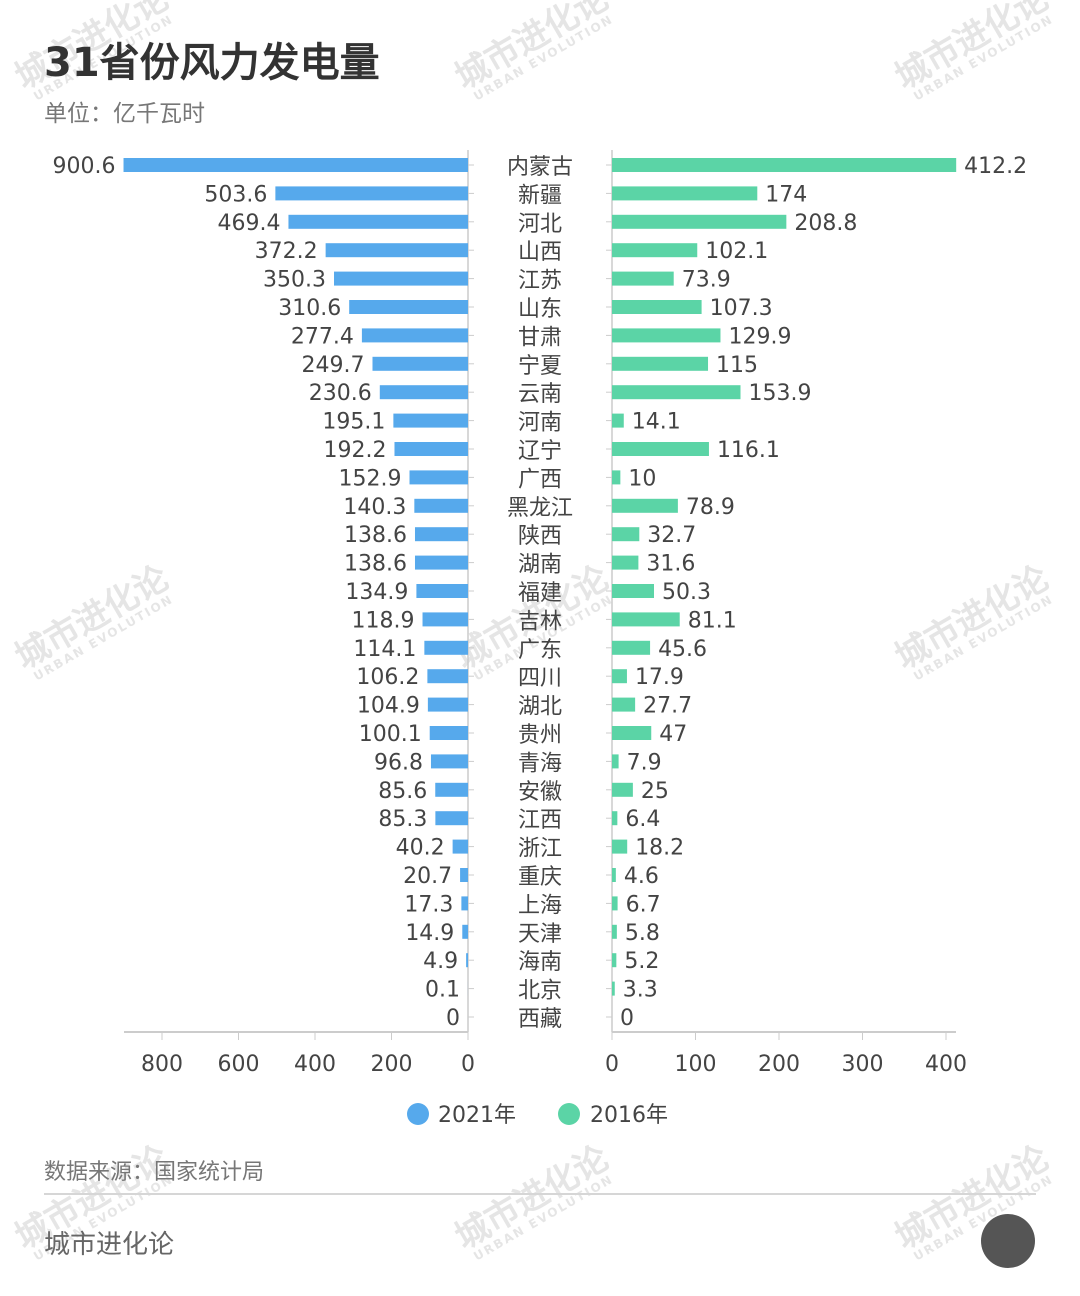 The height and width of the screenshot is (1296, 1080). I want to click on data-label-2021: 249.7, so click(333, 365).